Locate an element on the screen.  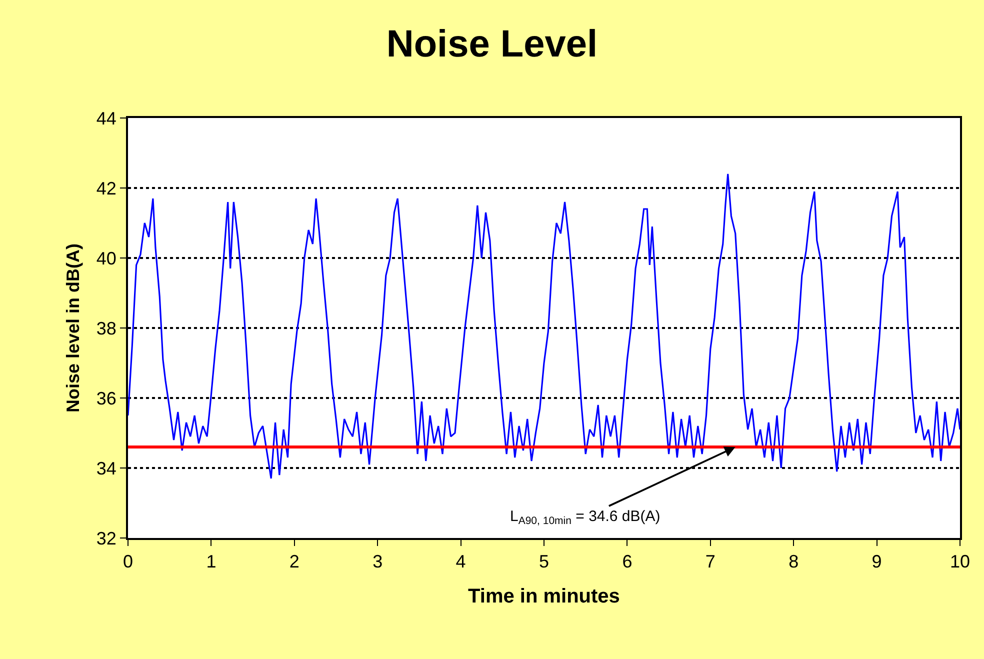
y-tick-label: 36 is located at coordinates (106, 398).